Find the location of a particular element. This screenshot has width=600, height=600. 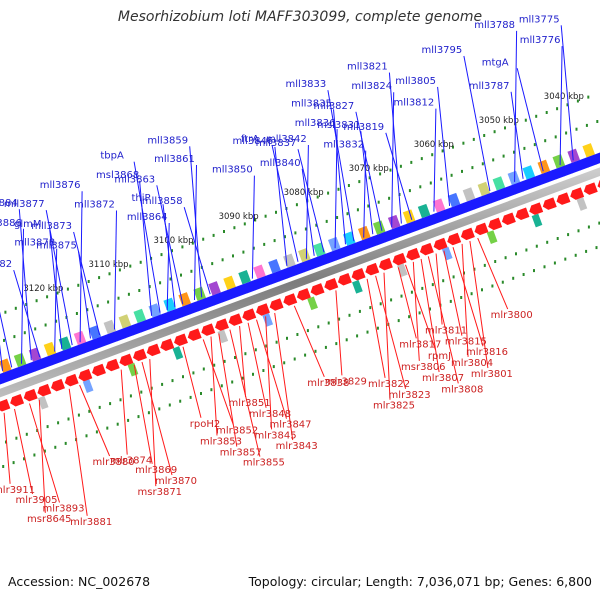

reverse-gene-label: mlr3870 is located at coordinates (176, 481).